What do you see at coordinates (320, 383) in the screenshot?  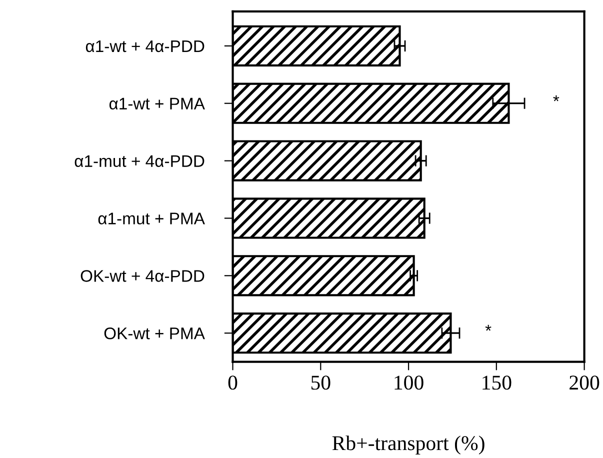 I see `x-tick-label: 50` at bounding box center [320, 383].